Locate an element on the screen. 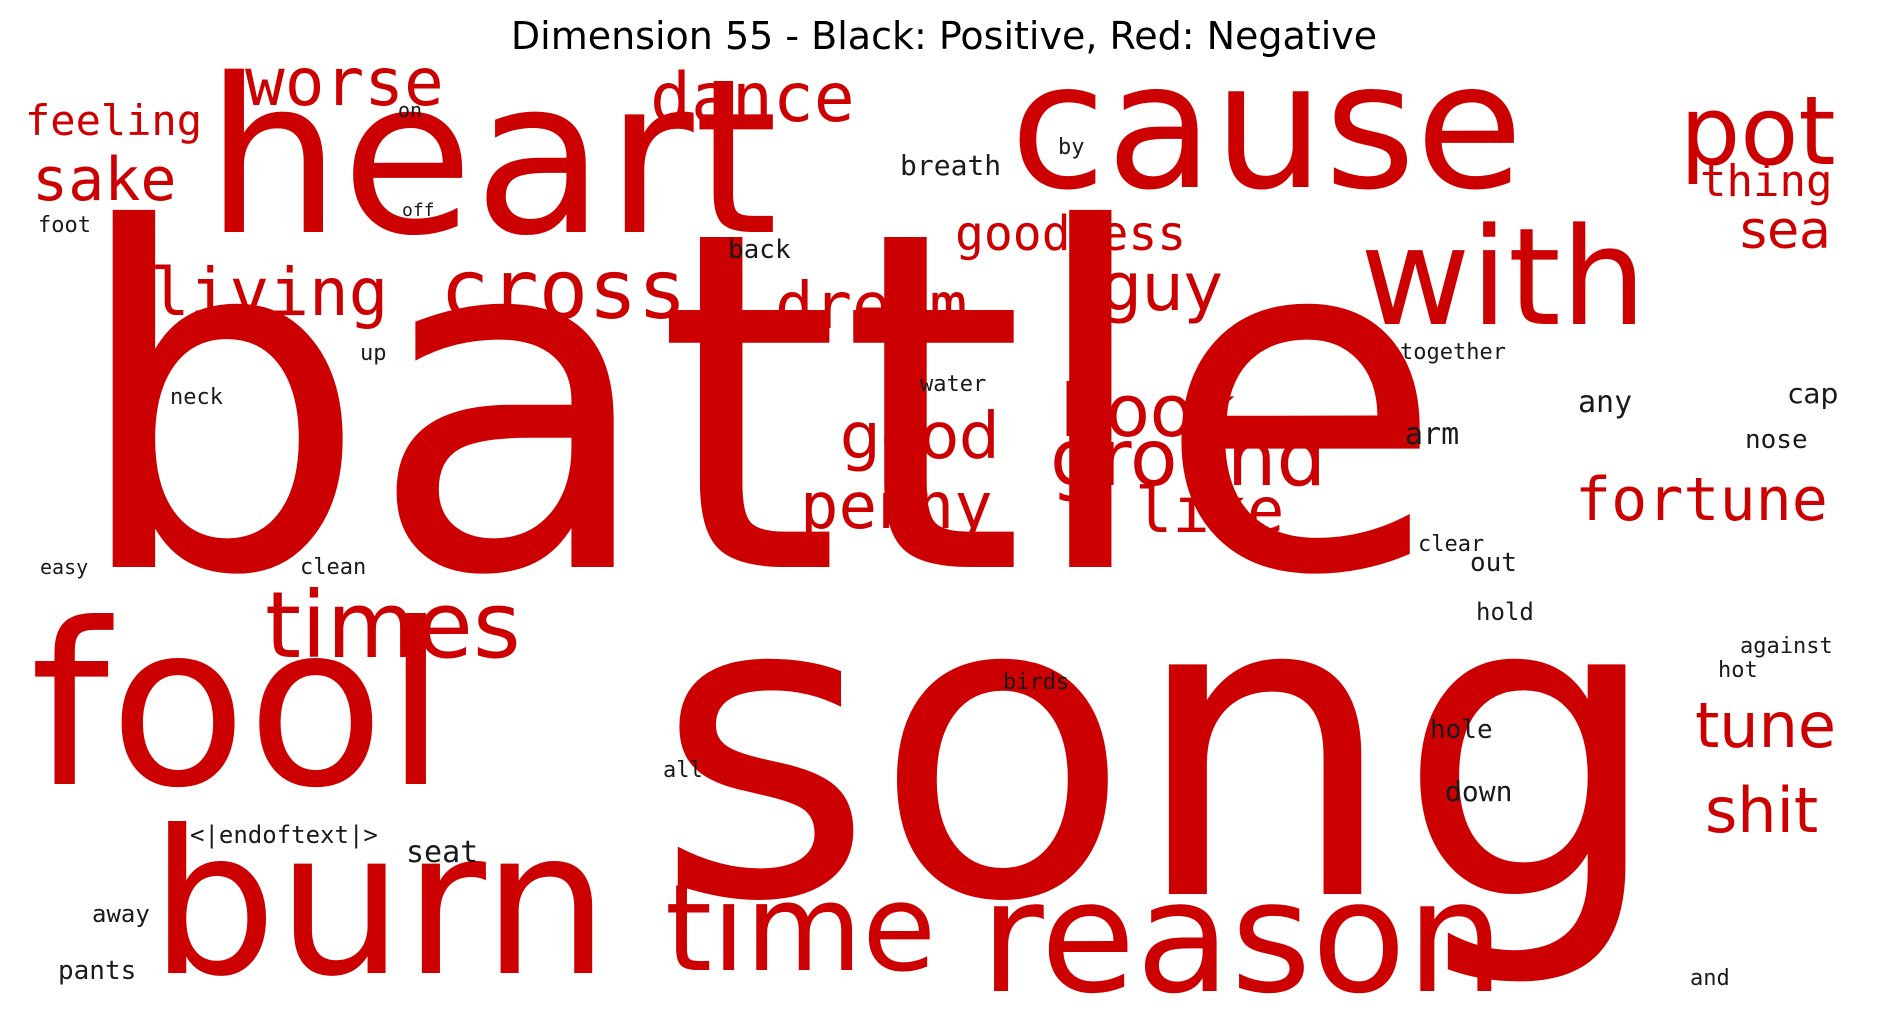 The height and width of the screenshot is (1010, 1888). word-foot: foot is located at coordinates (64, 225).